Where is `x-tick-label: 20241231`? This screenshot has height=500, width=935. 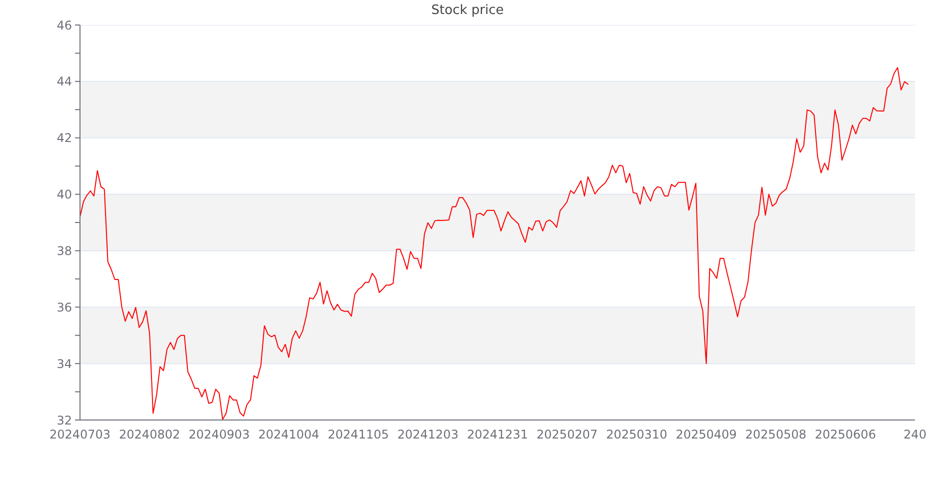
x-tick-label: 20241231 is located at coordinates (497, 435).